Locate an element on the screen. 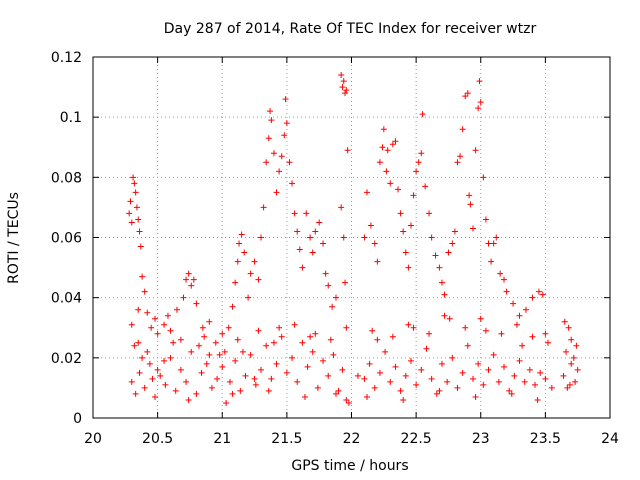 Image resolution: width=640 pixels, height=480 pixels. y-tick-label: 0.1 is located at coordinates (71, 118).